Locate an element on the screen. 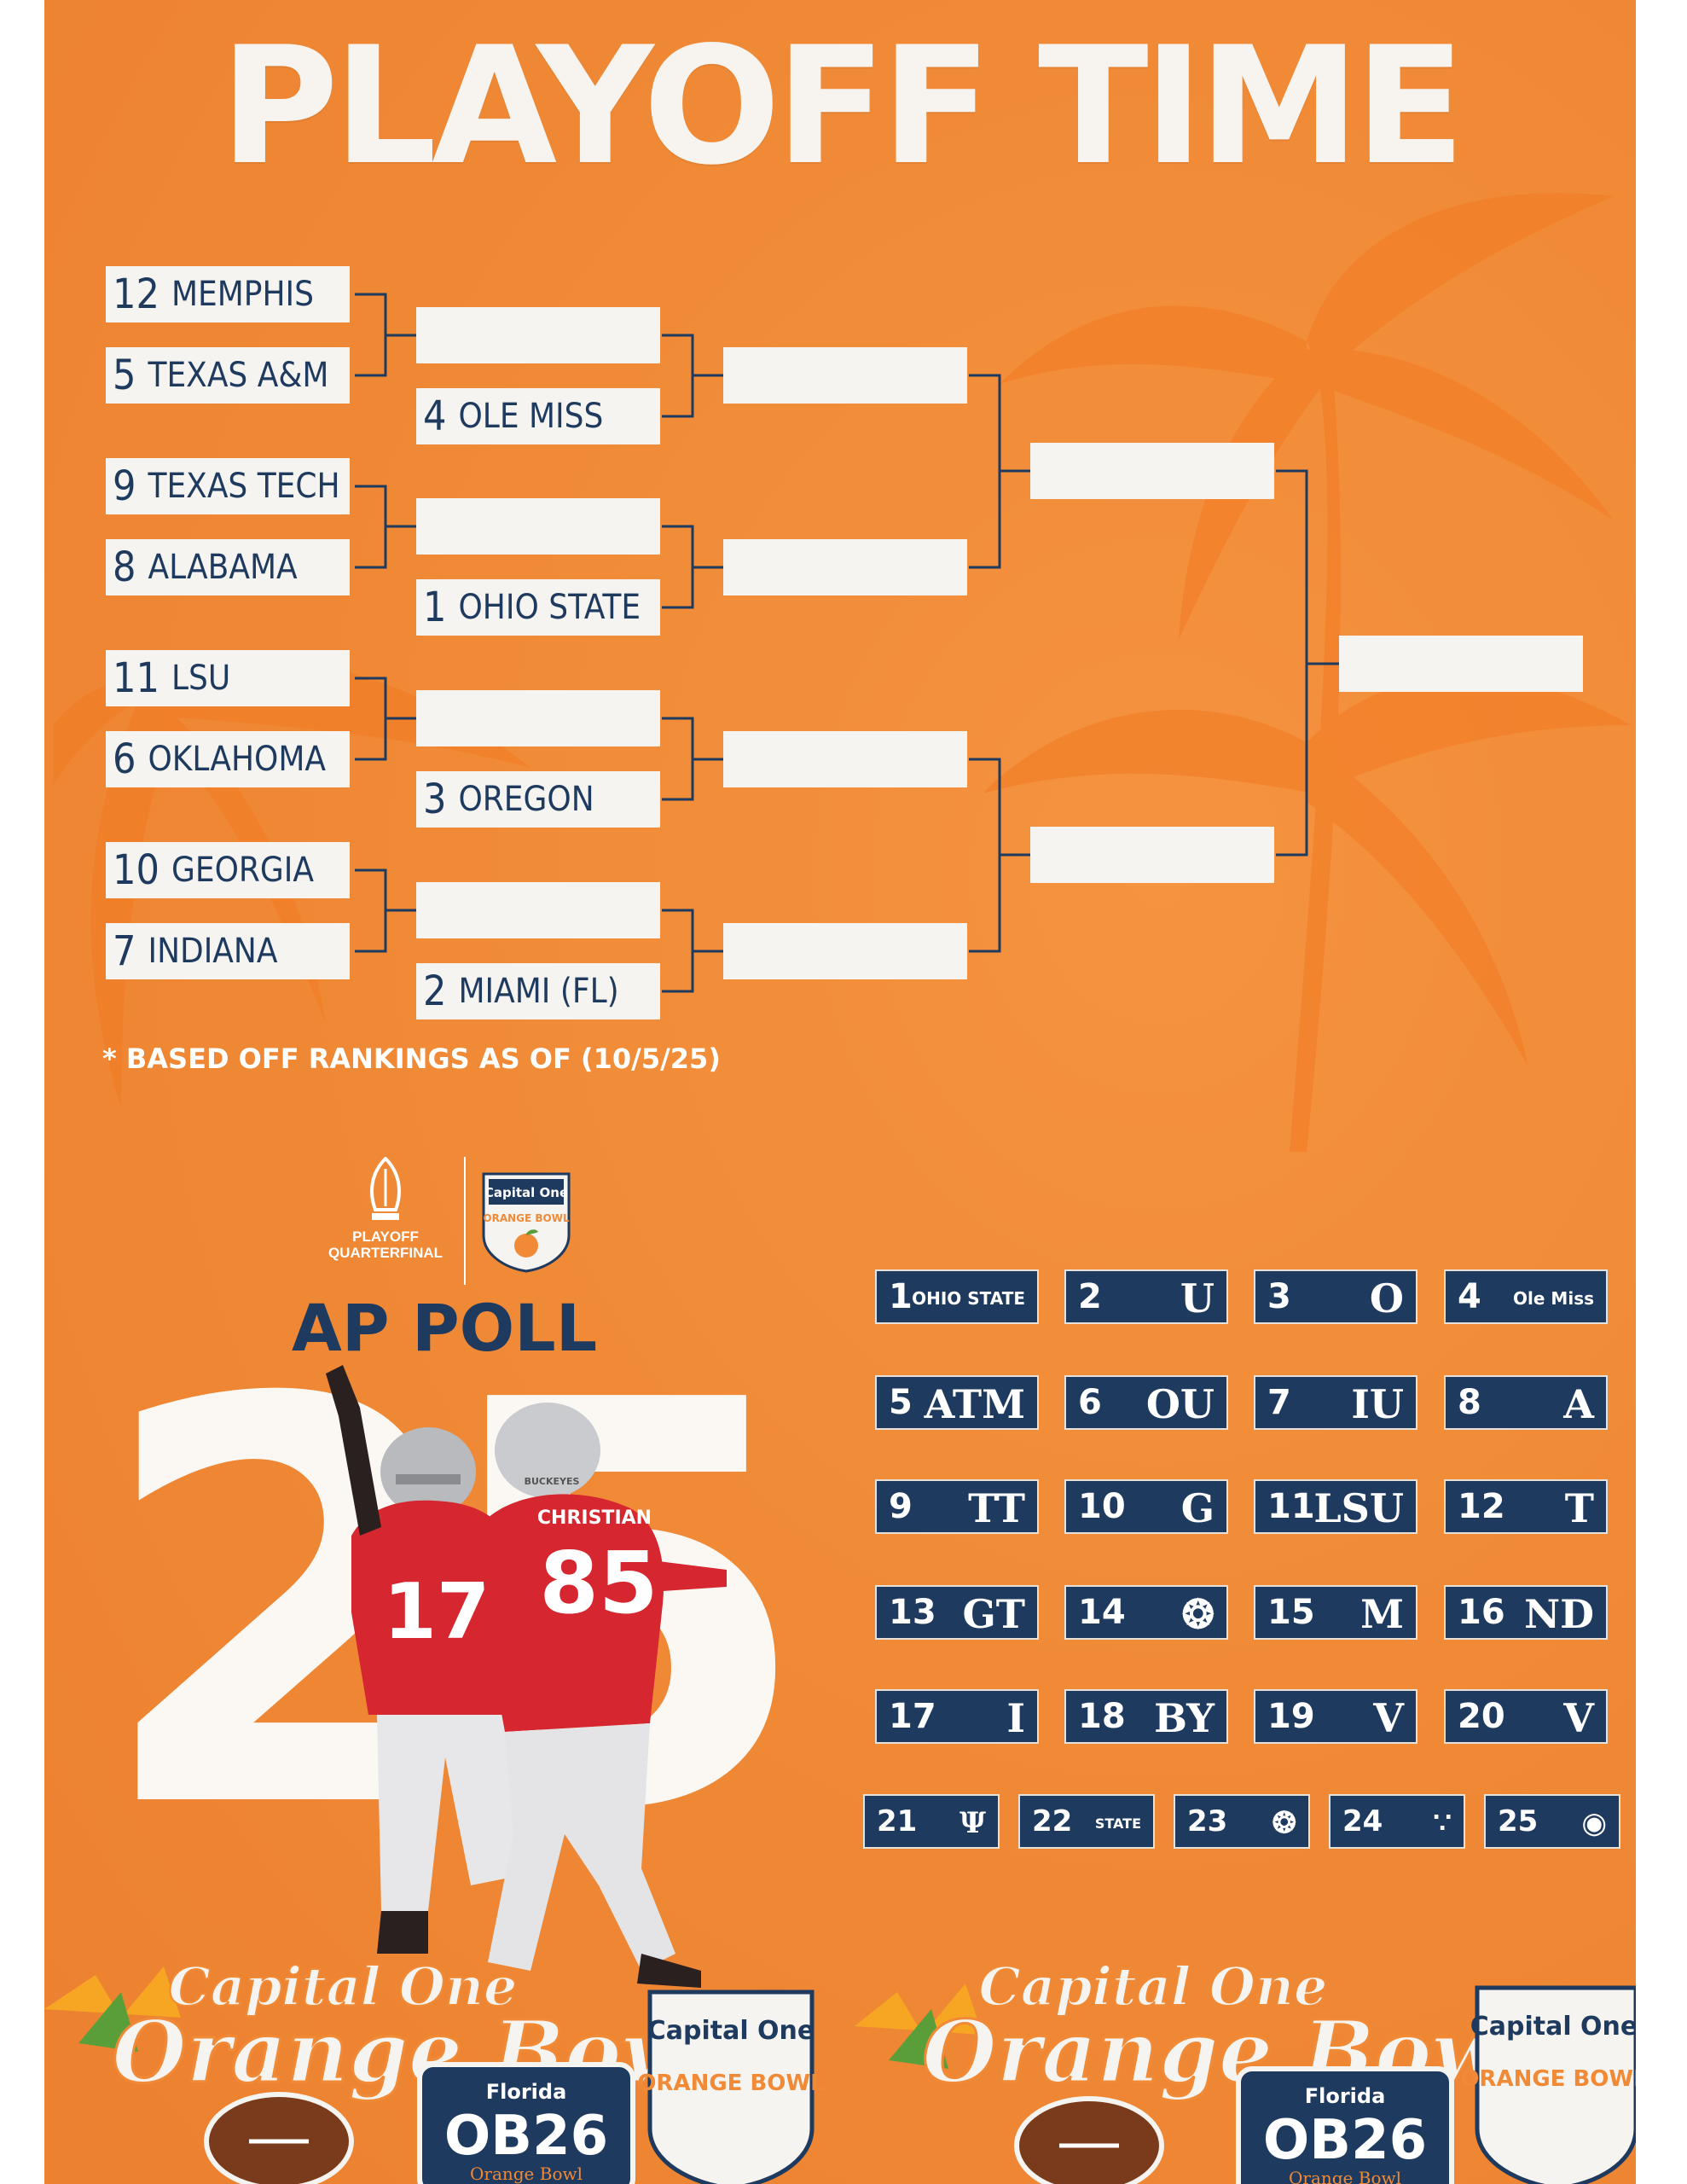  ap-poll-entry-14: 14 ❂ is located at coordinates (1146, 1612).